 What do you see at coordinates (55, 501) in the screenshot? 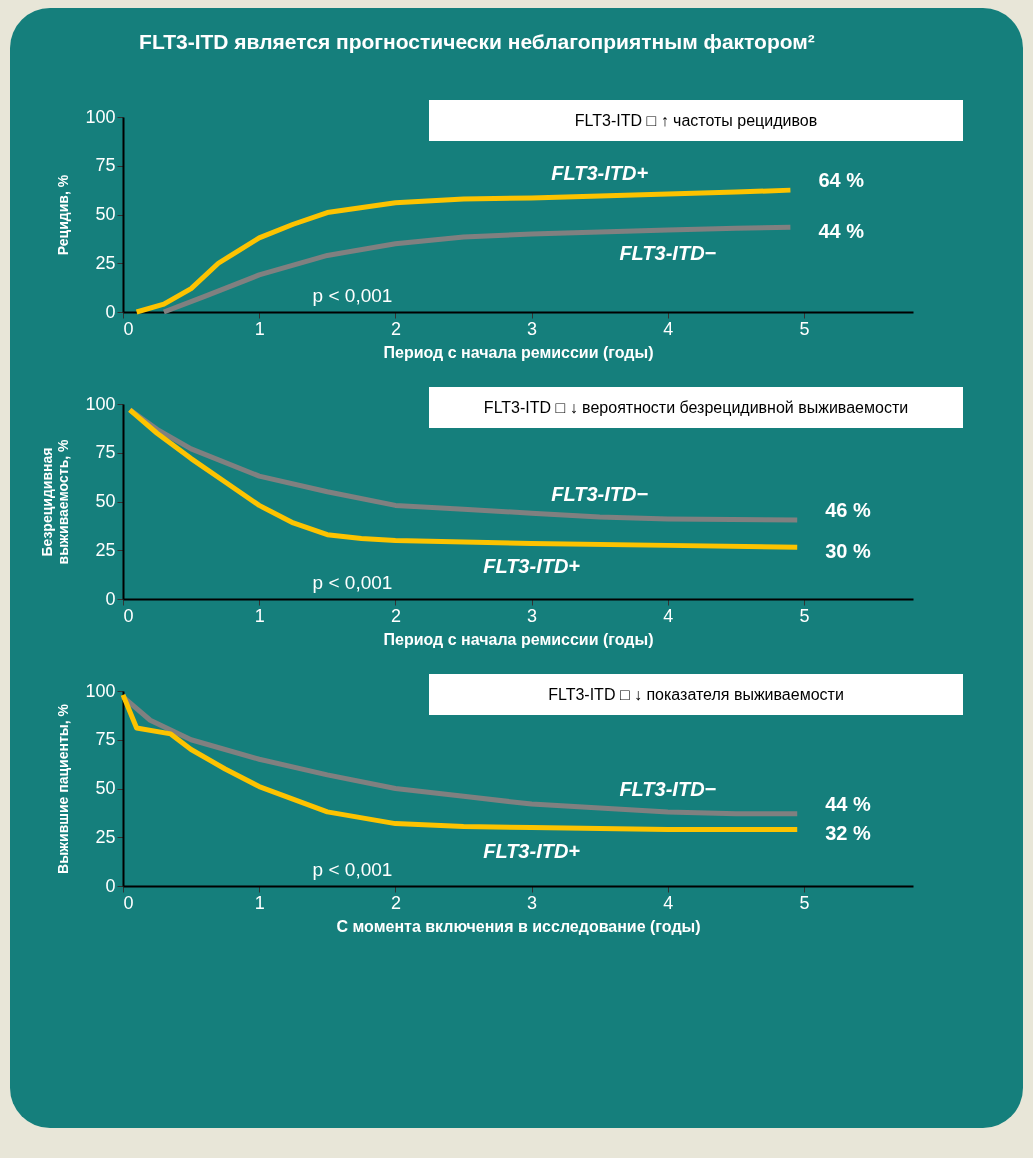
I see `y-axis-title: Безрецидивная выживаемость, %` at bounding box center [55, 501].